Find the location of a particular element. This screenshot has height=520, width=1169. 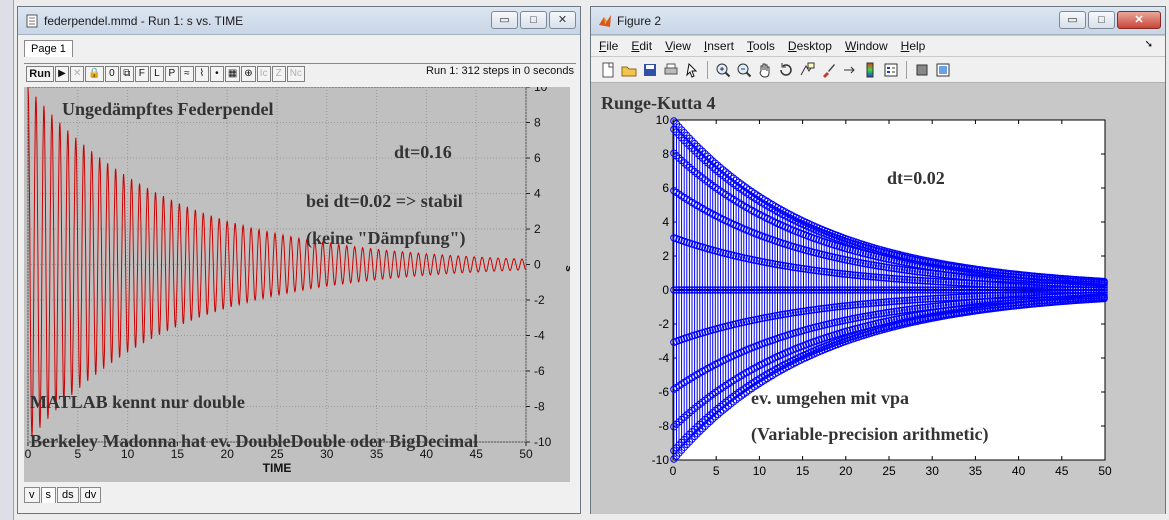

variable-tab-v: v is located at coordinates (32, 495).